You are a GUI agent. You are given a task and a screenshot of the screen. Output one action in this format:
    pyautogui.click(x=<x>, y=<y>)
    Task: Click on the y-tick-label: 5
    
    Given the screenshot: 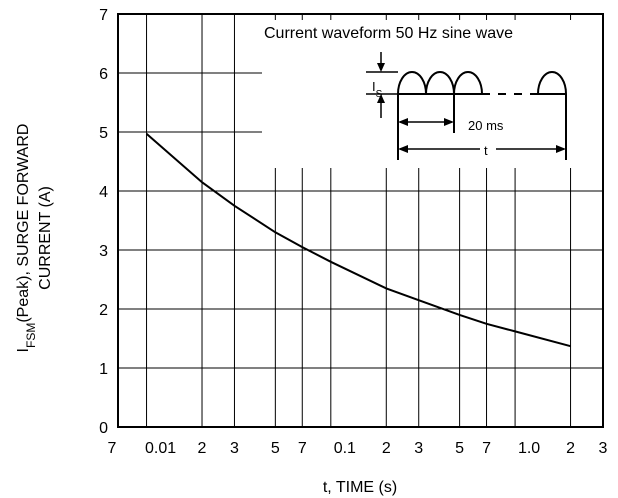 What is the action you would take?
    pyautogui.click(x=103, y=133)
    